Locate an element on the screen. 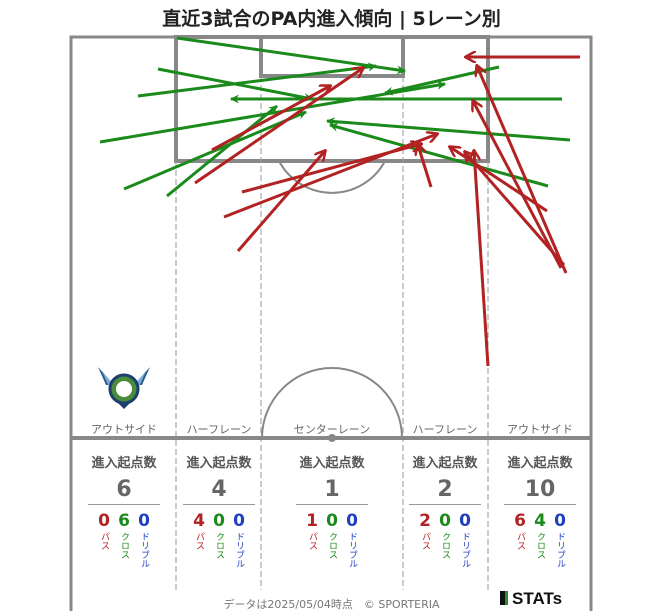 Image resolution: width=663 pixels, height=612 pixels. lane-label-outside-left: アウトサイド is located at coordinates (124, 429).